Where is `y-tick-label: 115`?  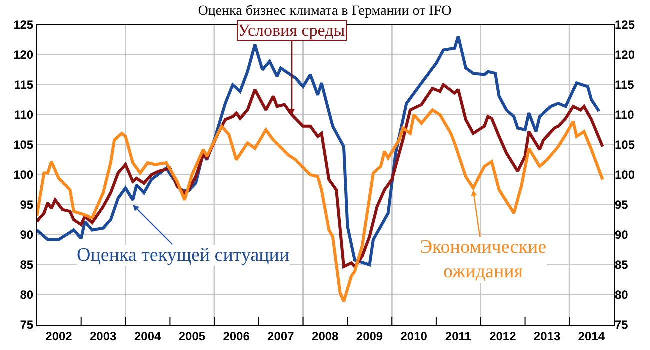
y-tick-label: 115 is located at coordinates (24, 85).